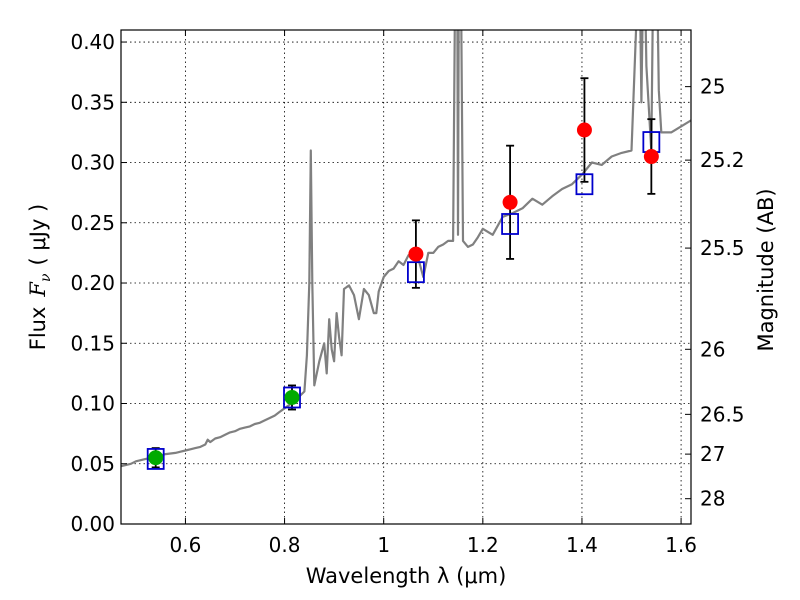 Image resolution: width=800 pixels, height=600 pixels. Describe the element at coordinates (38, 235) in the screenshot. I see `y-axis-label-unit: ( μJy )` at that location.